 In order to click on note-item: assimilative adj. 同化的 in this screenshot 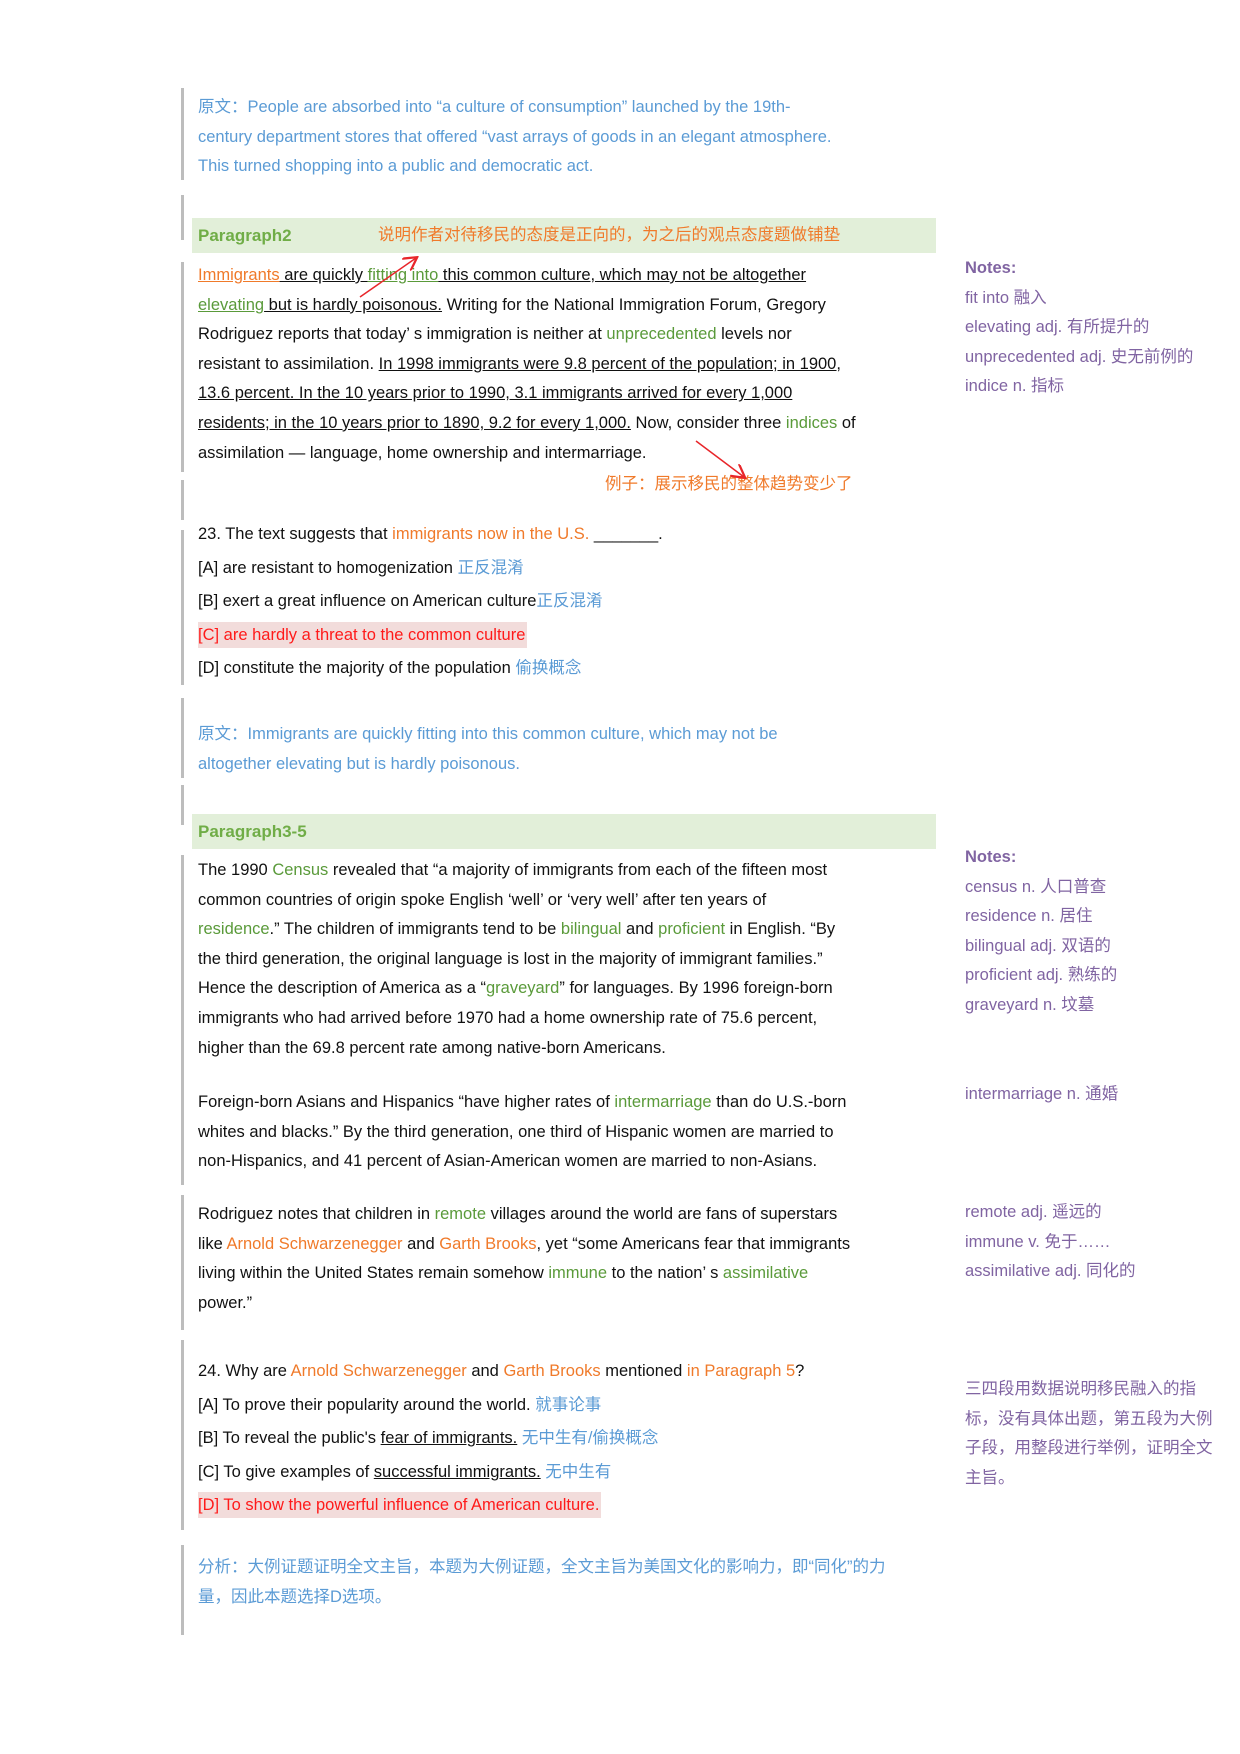, I will do `click(1050, 1271)`.